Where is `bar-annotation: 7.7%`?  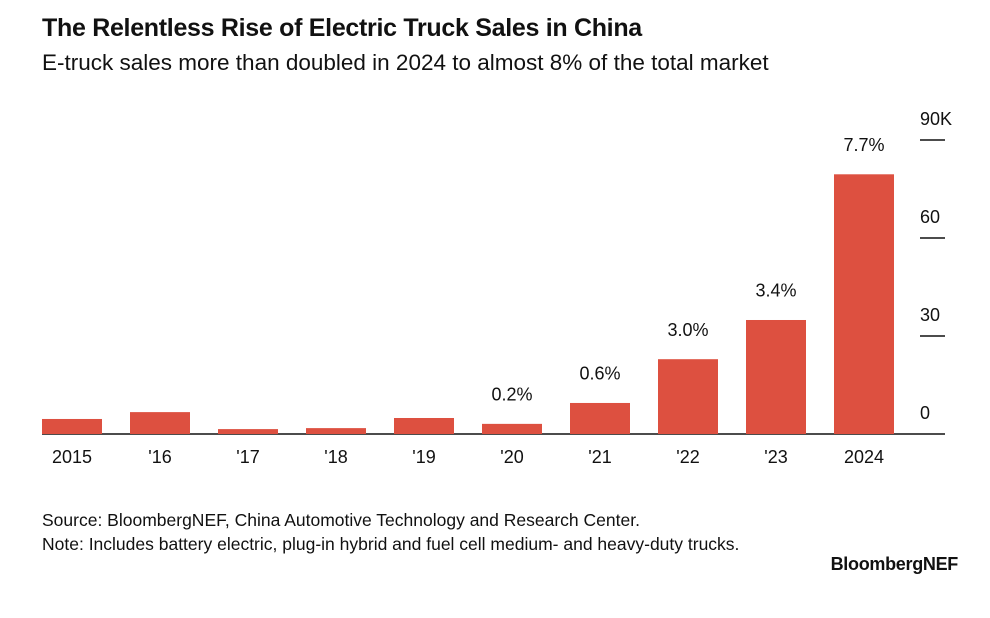
bar-annotation: 7.7% is located at coordinates (863, 145).